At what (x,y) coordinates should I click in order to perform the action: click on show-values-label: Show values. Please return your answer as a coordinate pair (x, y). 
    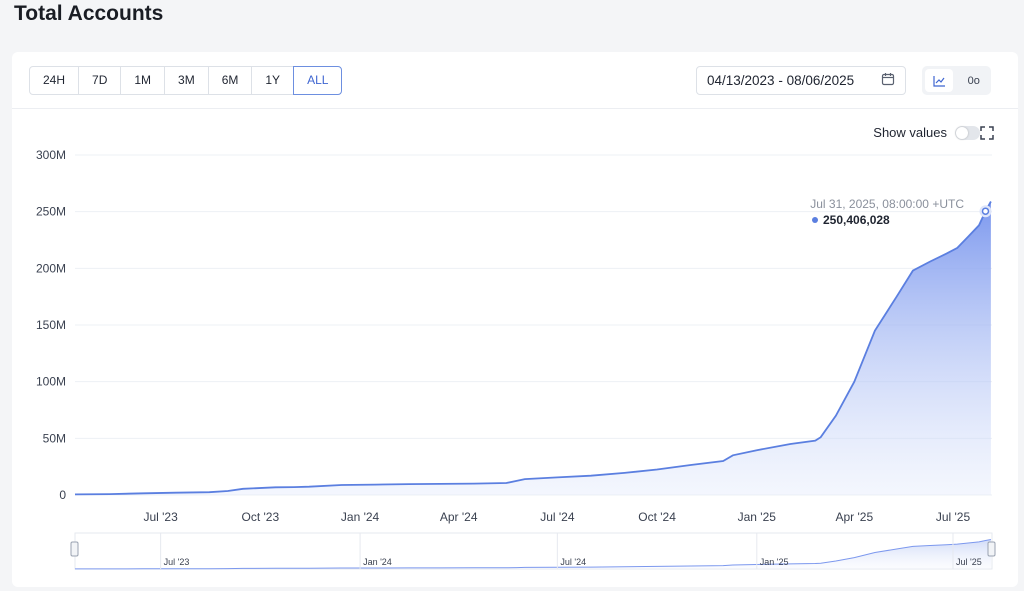
    Looking at the image, I should click on (910, 132).